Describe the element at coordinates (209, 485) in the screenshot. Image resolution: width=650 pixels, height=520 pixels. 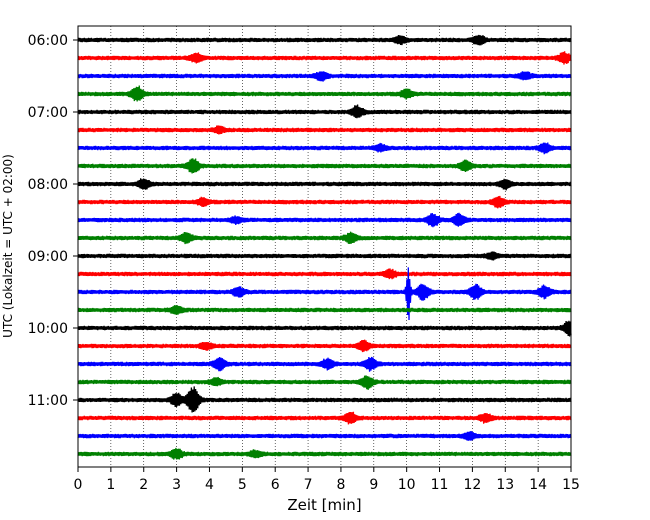
I see `x-tick-label: 4` at that location.